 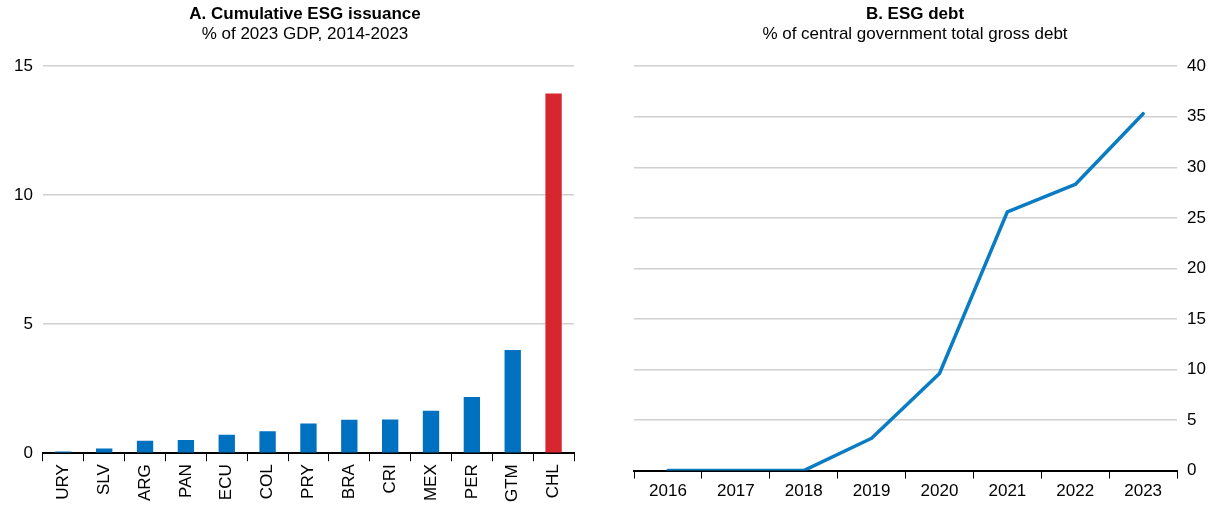 I want to click on x-tick-label: GTM, so click(x=512, y=483).